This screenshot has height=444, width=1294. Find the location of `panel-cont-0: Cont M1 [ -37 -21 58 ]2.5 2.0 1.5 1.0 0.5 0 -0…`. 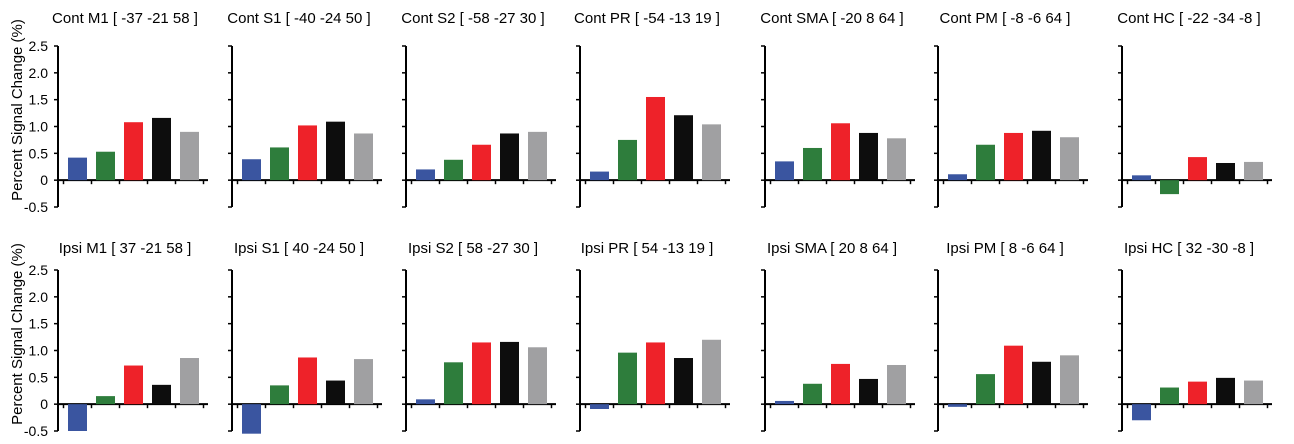

panel-cont-0: Cont M1 [ -37 -21 58 ]2.5 2.0 1.5 1.0 0.5 0 -0… is located at coordinates (116, 112).